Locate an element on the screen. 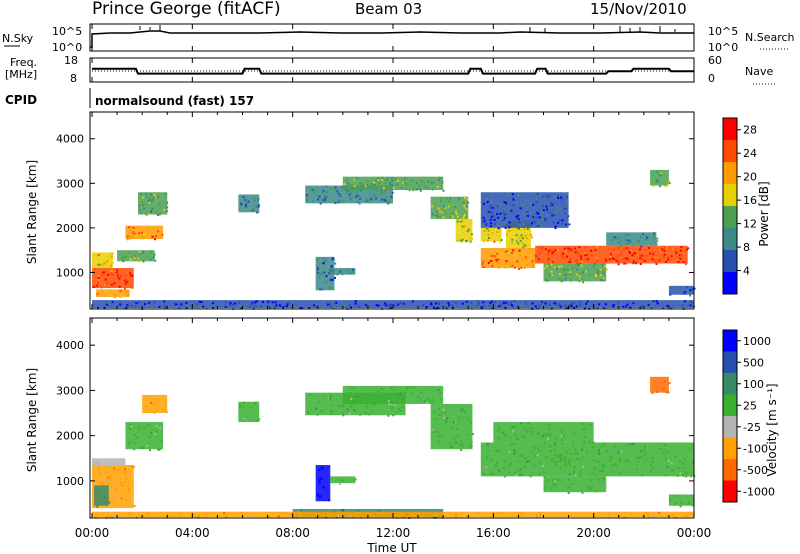  velocity-cbar-label: Velocity [m s⁻¹] is located at coordinates (772, 429).